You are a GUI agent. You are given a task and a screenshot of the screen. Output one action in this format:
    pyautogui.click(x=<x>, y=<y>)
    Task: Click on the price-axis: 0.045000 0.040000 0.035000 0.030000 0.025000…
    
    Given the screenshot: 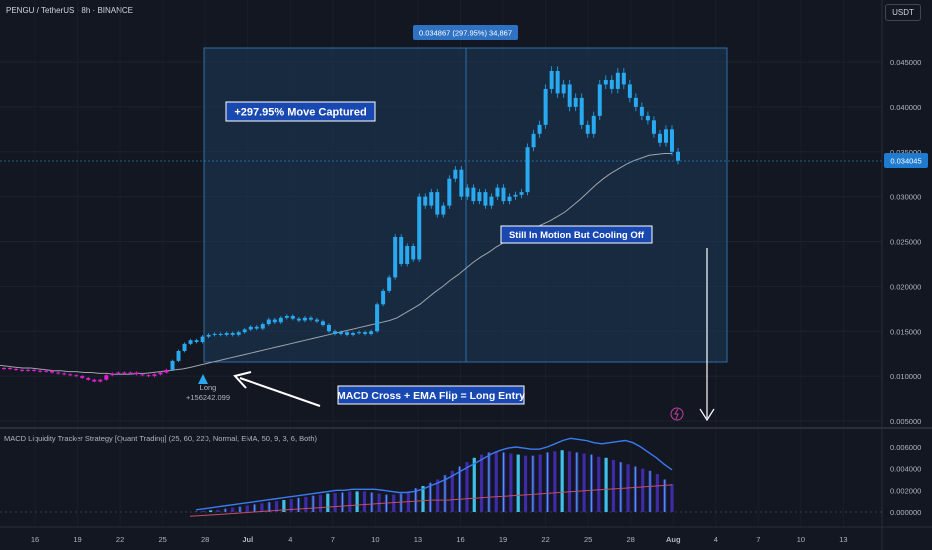 What is the action you would take?
    pyautogui.click(x=905, y=242)
    